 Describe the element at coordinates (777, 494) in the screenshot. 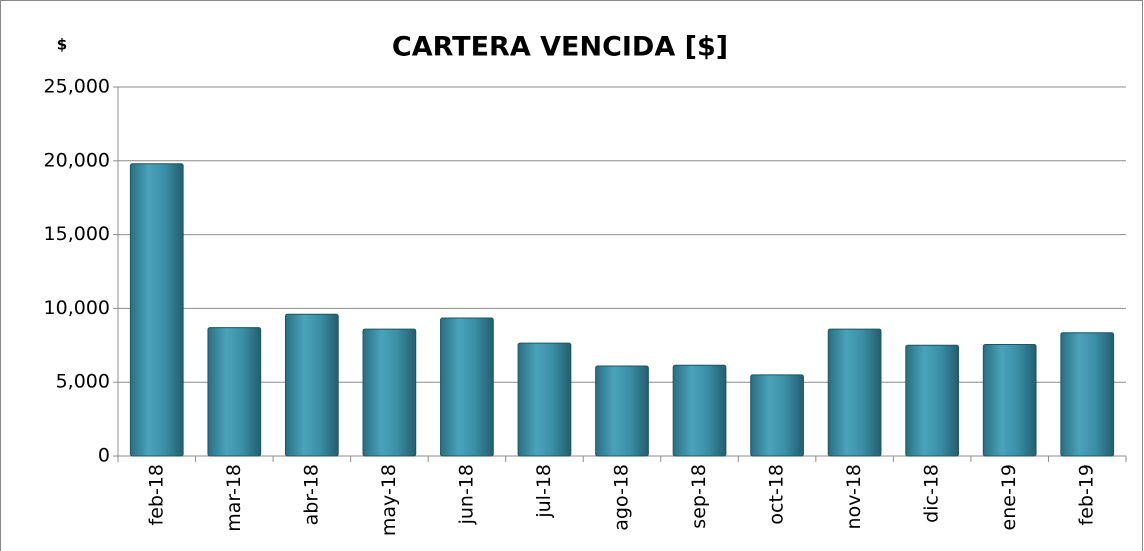

I see `x-tick-label: oct-18` at that location.